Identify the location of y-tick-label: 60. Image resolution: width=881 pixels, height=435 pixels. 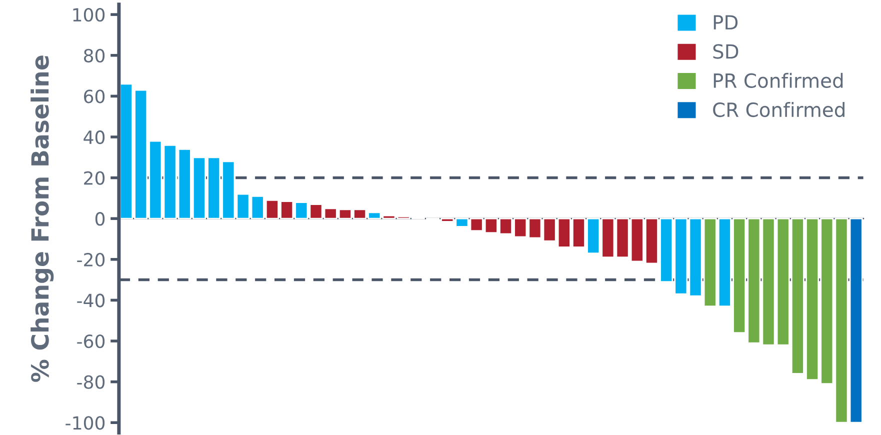
(94, 97).